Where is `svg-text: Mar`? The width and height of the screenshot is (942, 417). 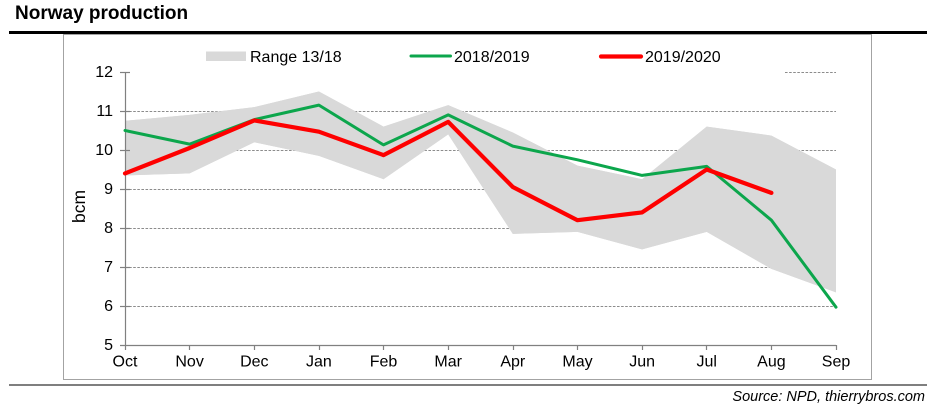
svg-text: Mar is located at coordinates (448, 362).